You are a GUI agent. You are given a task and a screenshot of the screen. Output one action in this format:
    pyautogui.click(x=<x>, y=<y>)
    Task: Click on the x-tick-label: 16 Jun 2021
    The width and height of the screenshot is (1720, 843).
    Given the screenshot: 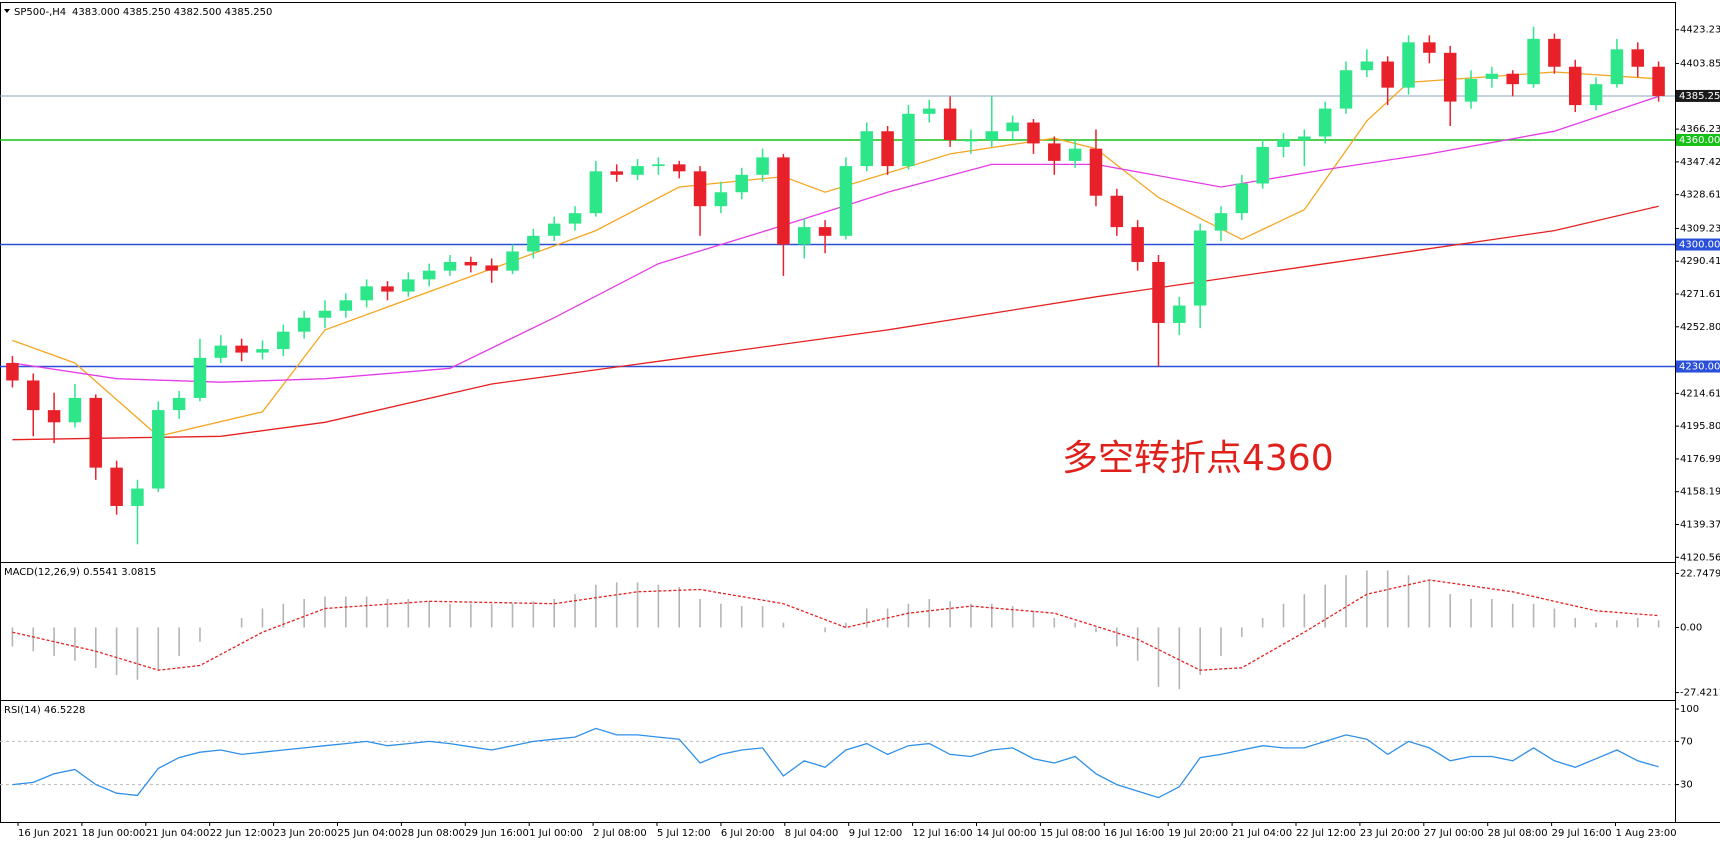 What is the action you would take?
    pyautogui.click(x=48, y=833)
    